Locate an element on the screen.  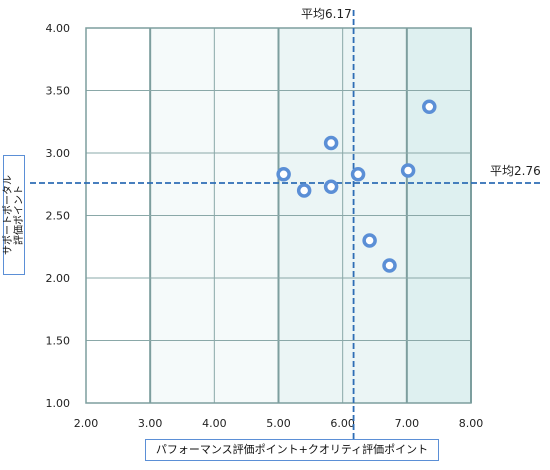
x-axis-ticks: 2.00 3.00 4.00 5.00 6.00 7.00 8.00 is located at coordinates (279, 423).